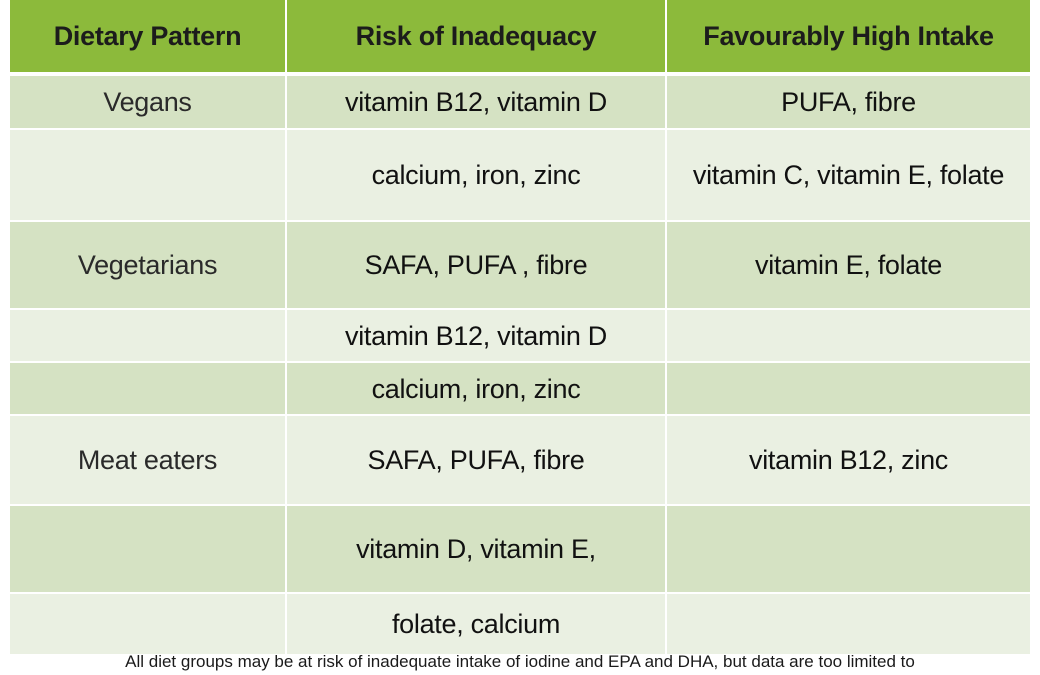 The width and height of the screenshot is (1040, 675). What do you see at coordinates (476, 460) in the screenshot?
I see `risk-cell: SAFA, PUFA, fibre` at bounding box center [476, 460].